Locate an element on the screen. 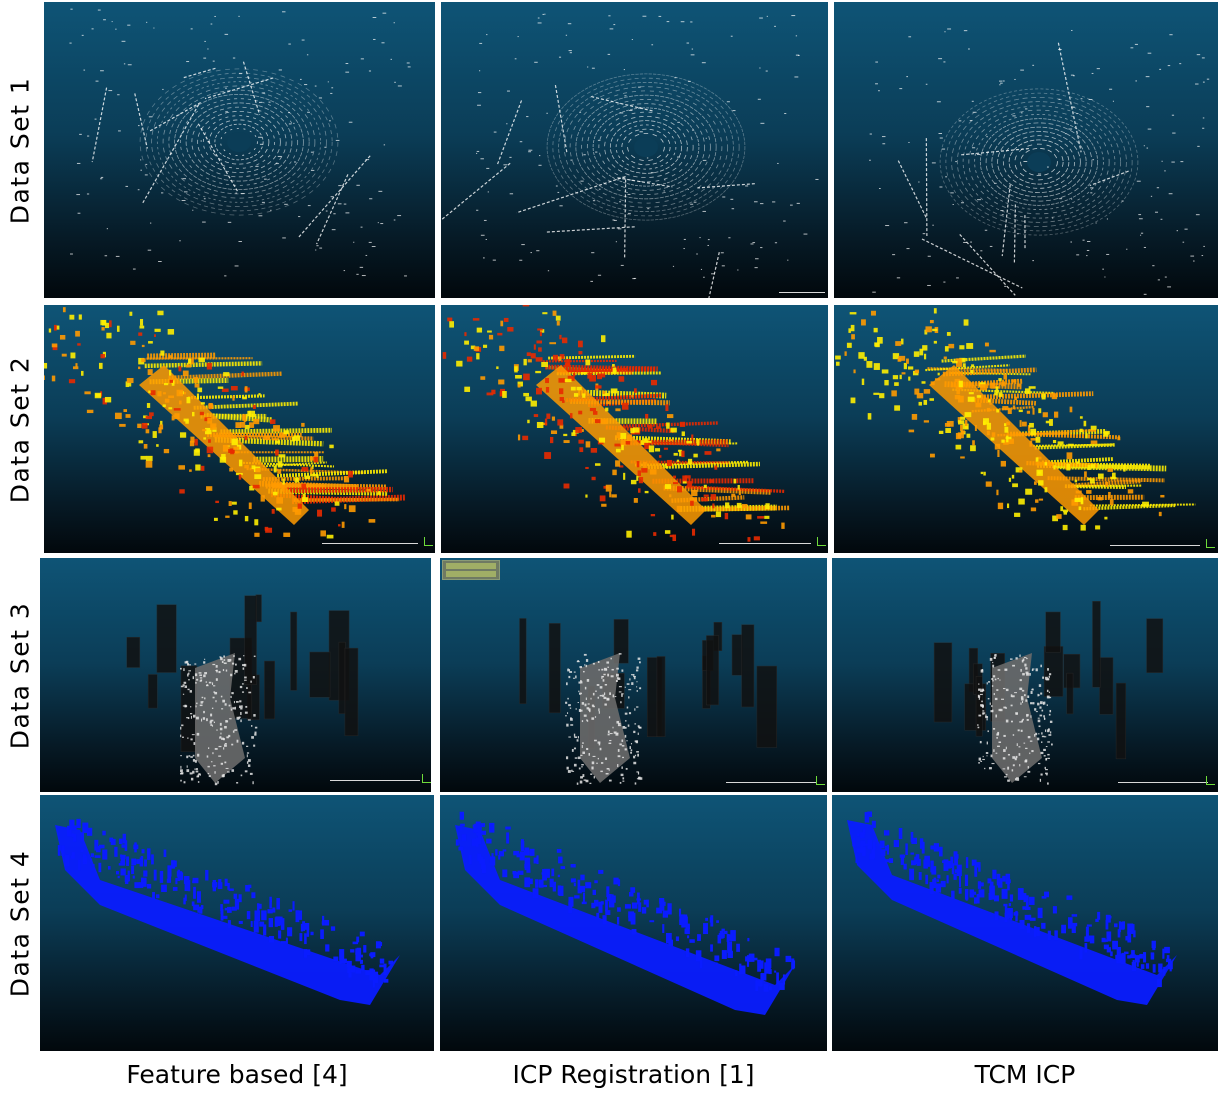 The height and width of the screenshot is (1093, 1220). panel-ds3-tcm-icp is located at coordinates (1025, 675).